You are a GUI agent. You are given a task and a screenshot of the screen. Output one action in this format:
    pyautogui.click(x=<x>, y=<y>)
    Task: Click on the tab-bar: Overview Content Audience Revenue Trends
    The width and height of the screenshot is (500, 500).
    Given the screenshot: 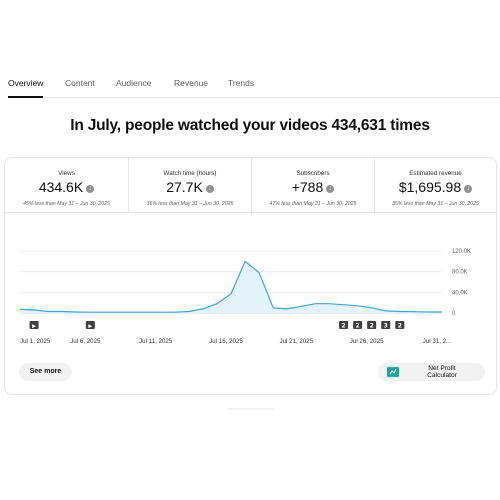 What is the action you would take?
    pyautogui.click(x=254, y=87)
    